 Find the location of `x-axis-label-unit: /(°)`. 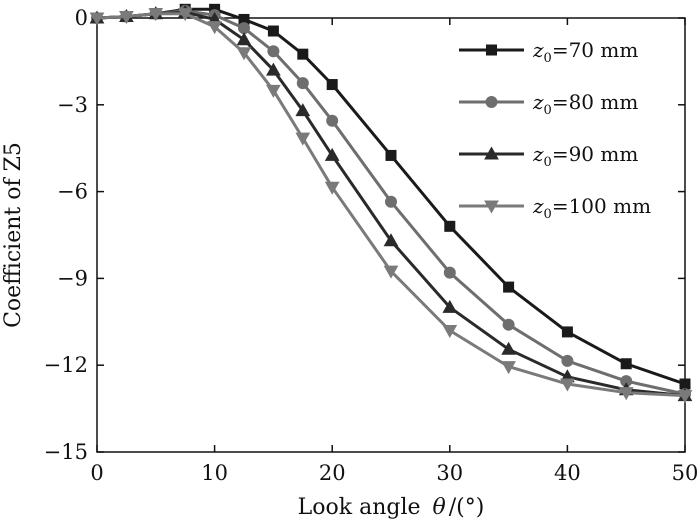

x-axis-label-unit: /(°) is located at coordinates (467, 507).